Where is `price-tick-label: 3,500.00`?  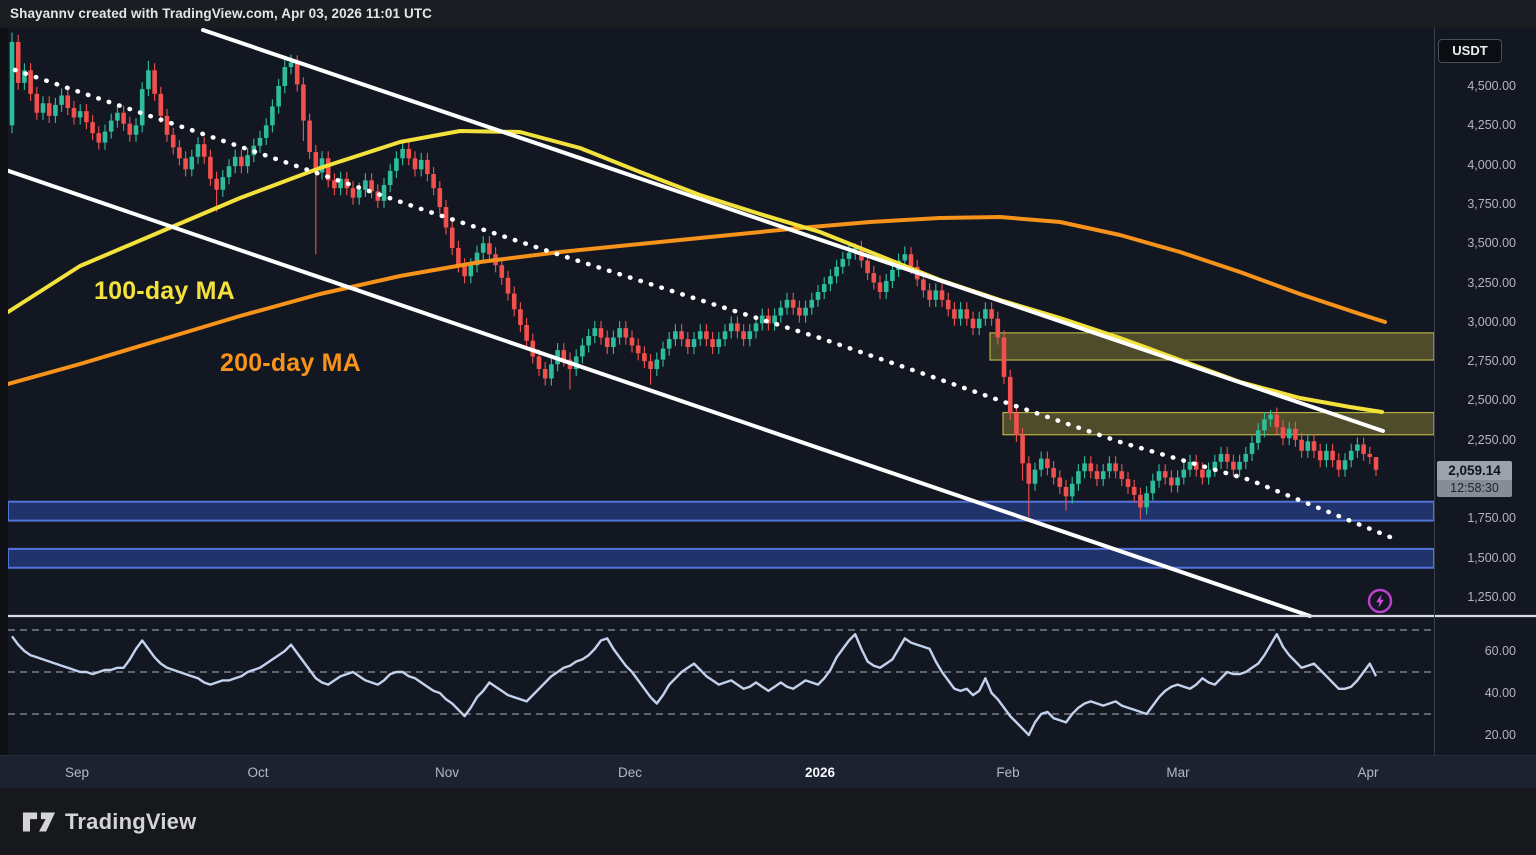
price-tick-label: 3,500.00 is located at coordinates (1491, 243).